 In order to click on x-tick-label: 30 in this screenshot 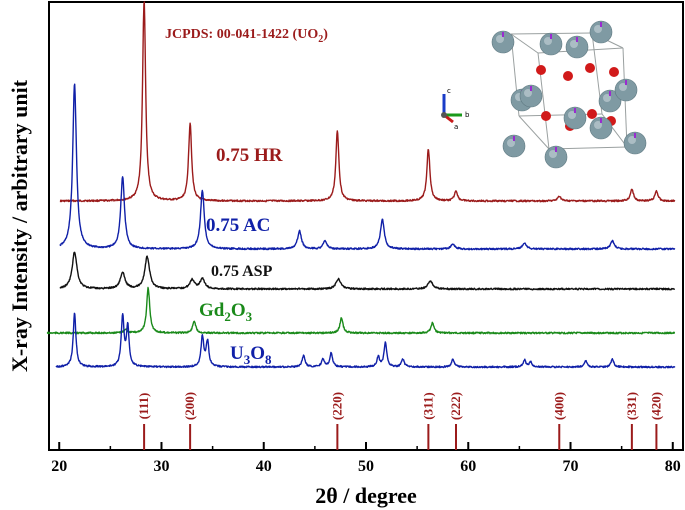, I will do `click(161, 466)`.